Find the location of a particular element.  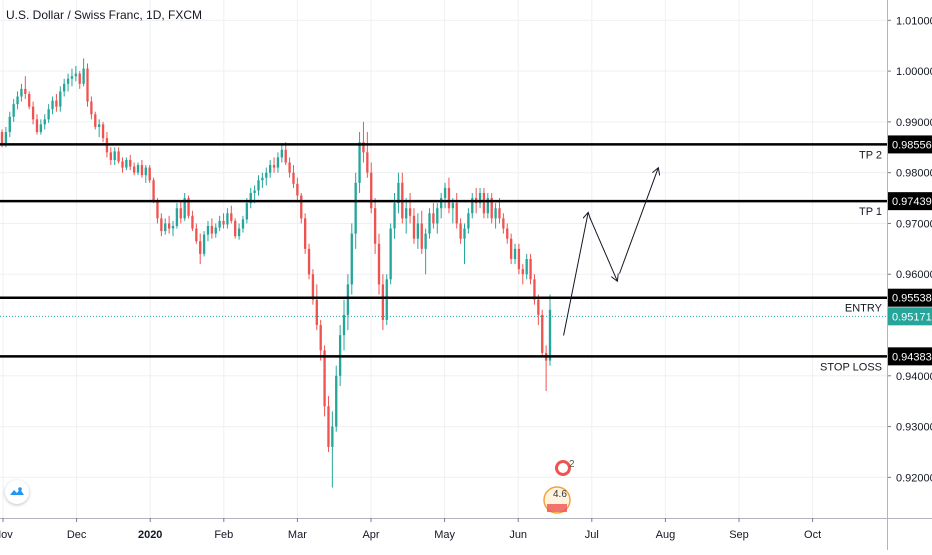

price-tick-label: 1.01000 is located at coordinates (914, 21).